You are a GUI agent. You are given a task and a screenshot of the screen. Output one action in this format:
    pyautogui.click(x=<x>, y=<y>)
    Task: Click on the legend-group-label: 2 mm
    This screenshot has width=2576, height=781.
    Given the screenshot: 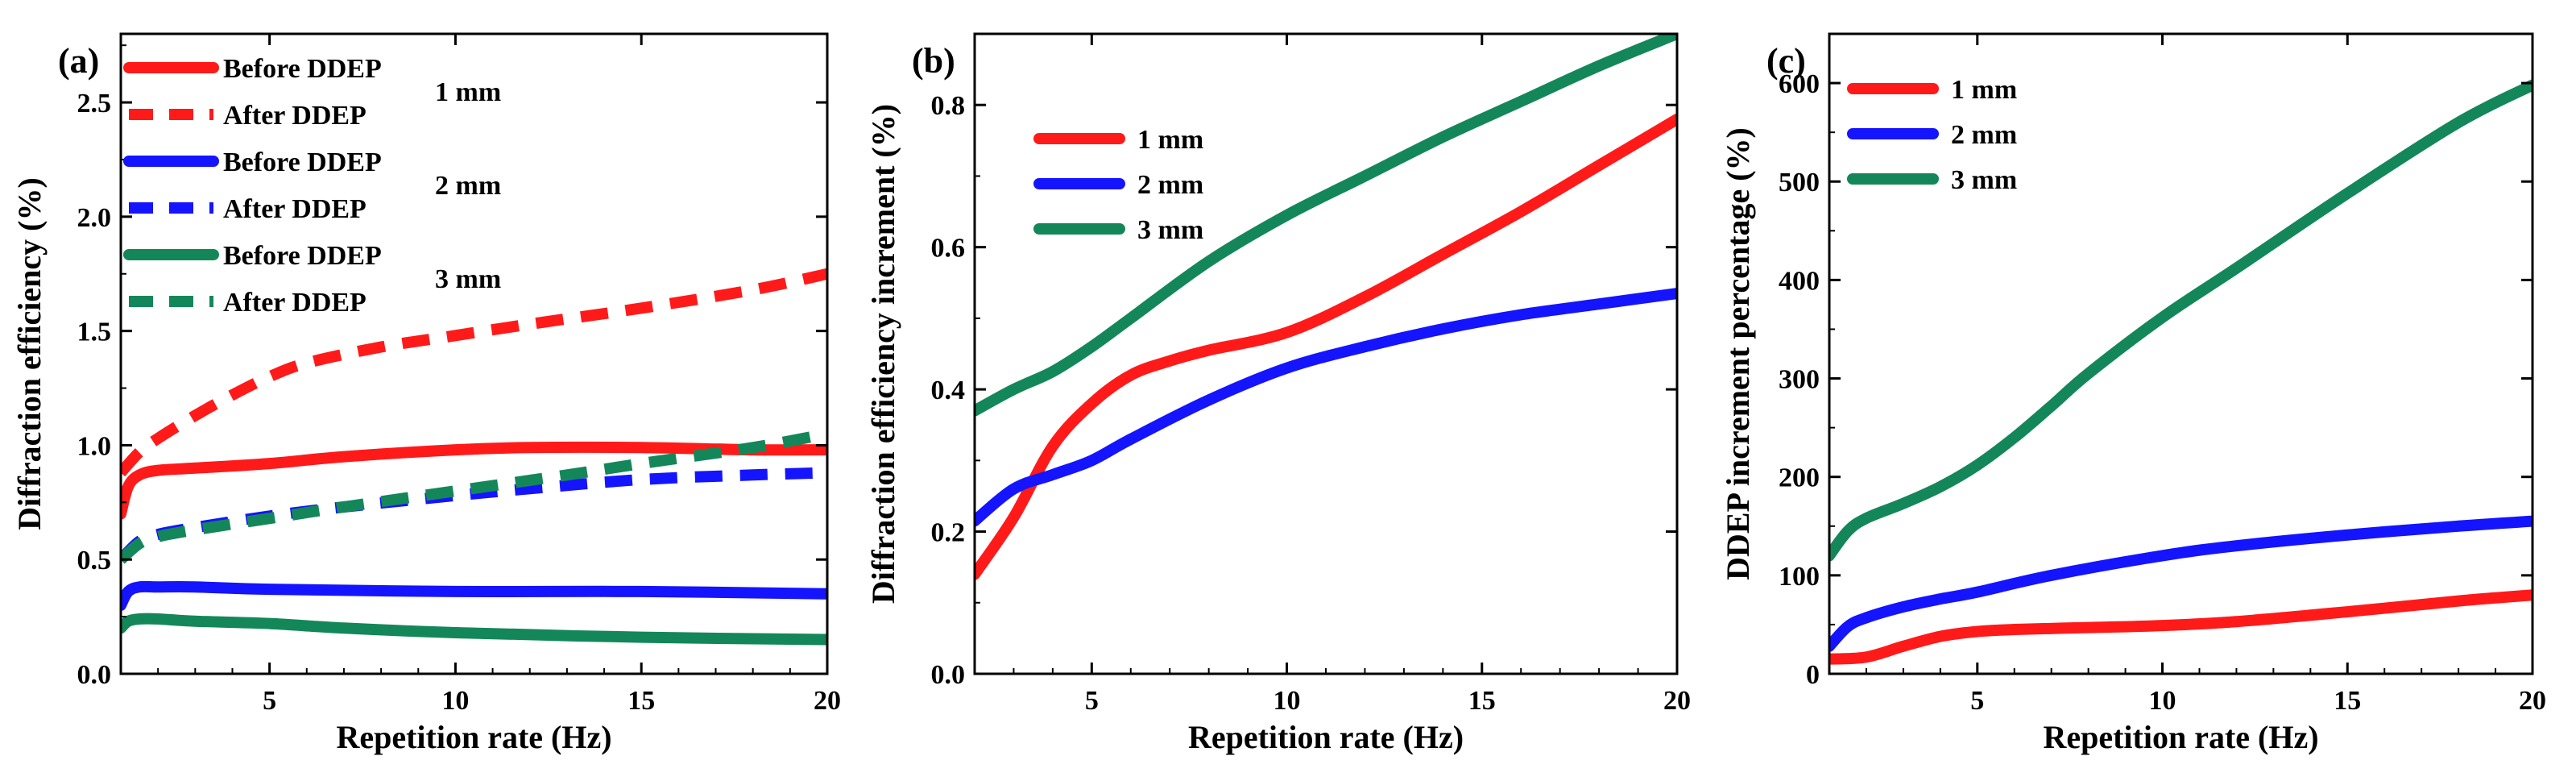 What is the action you would take?
    pyautogui.click(x=468, y=186)
    